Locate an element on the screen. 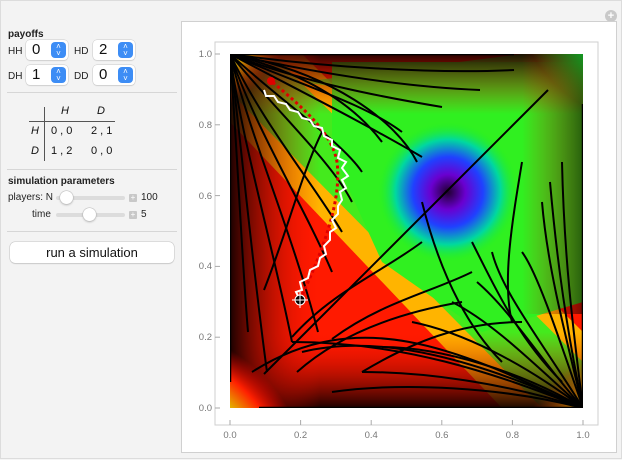  trajectories is located at coordinates (306, 192).